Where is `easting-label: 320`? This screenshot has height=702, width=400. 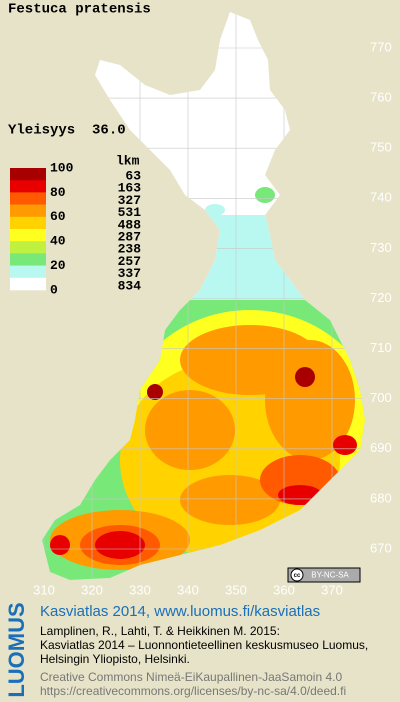 easting-label: 320 is located at coordinates (92, 589).